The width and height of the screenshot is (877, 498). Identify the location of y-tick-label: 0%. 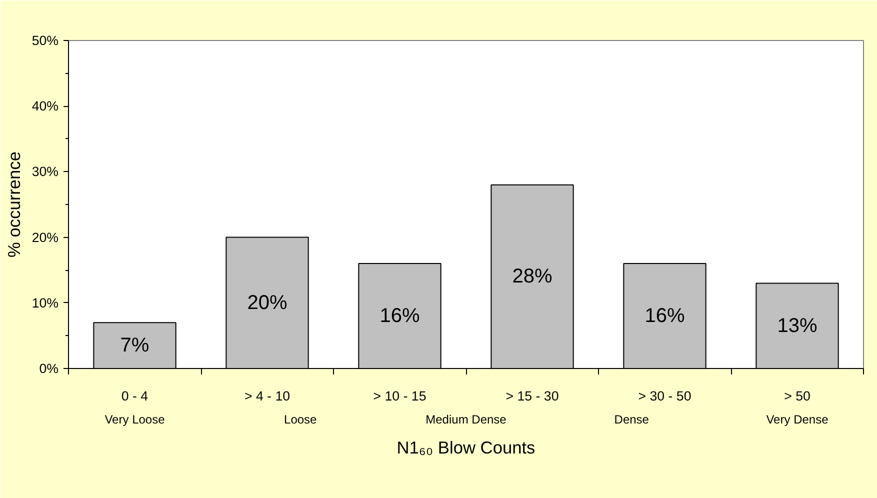
(49, 368).